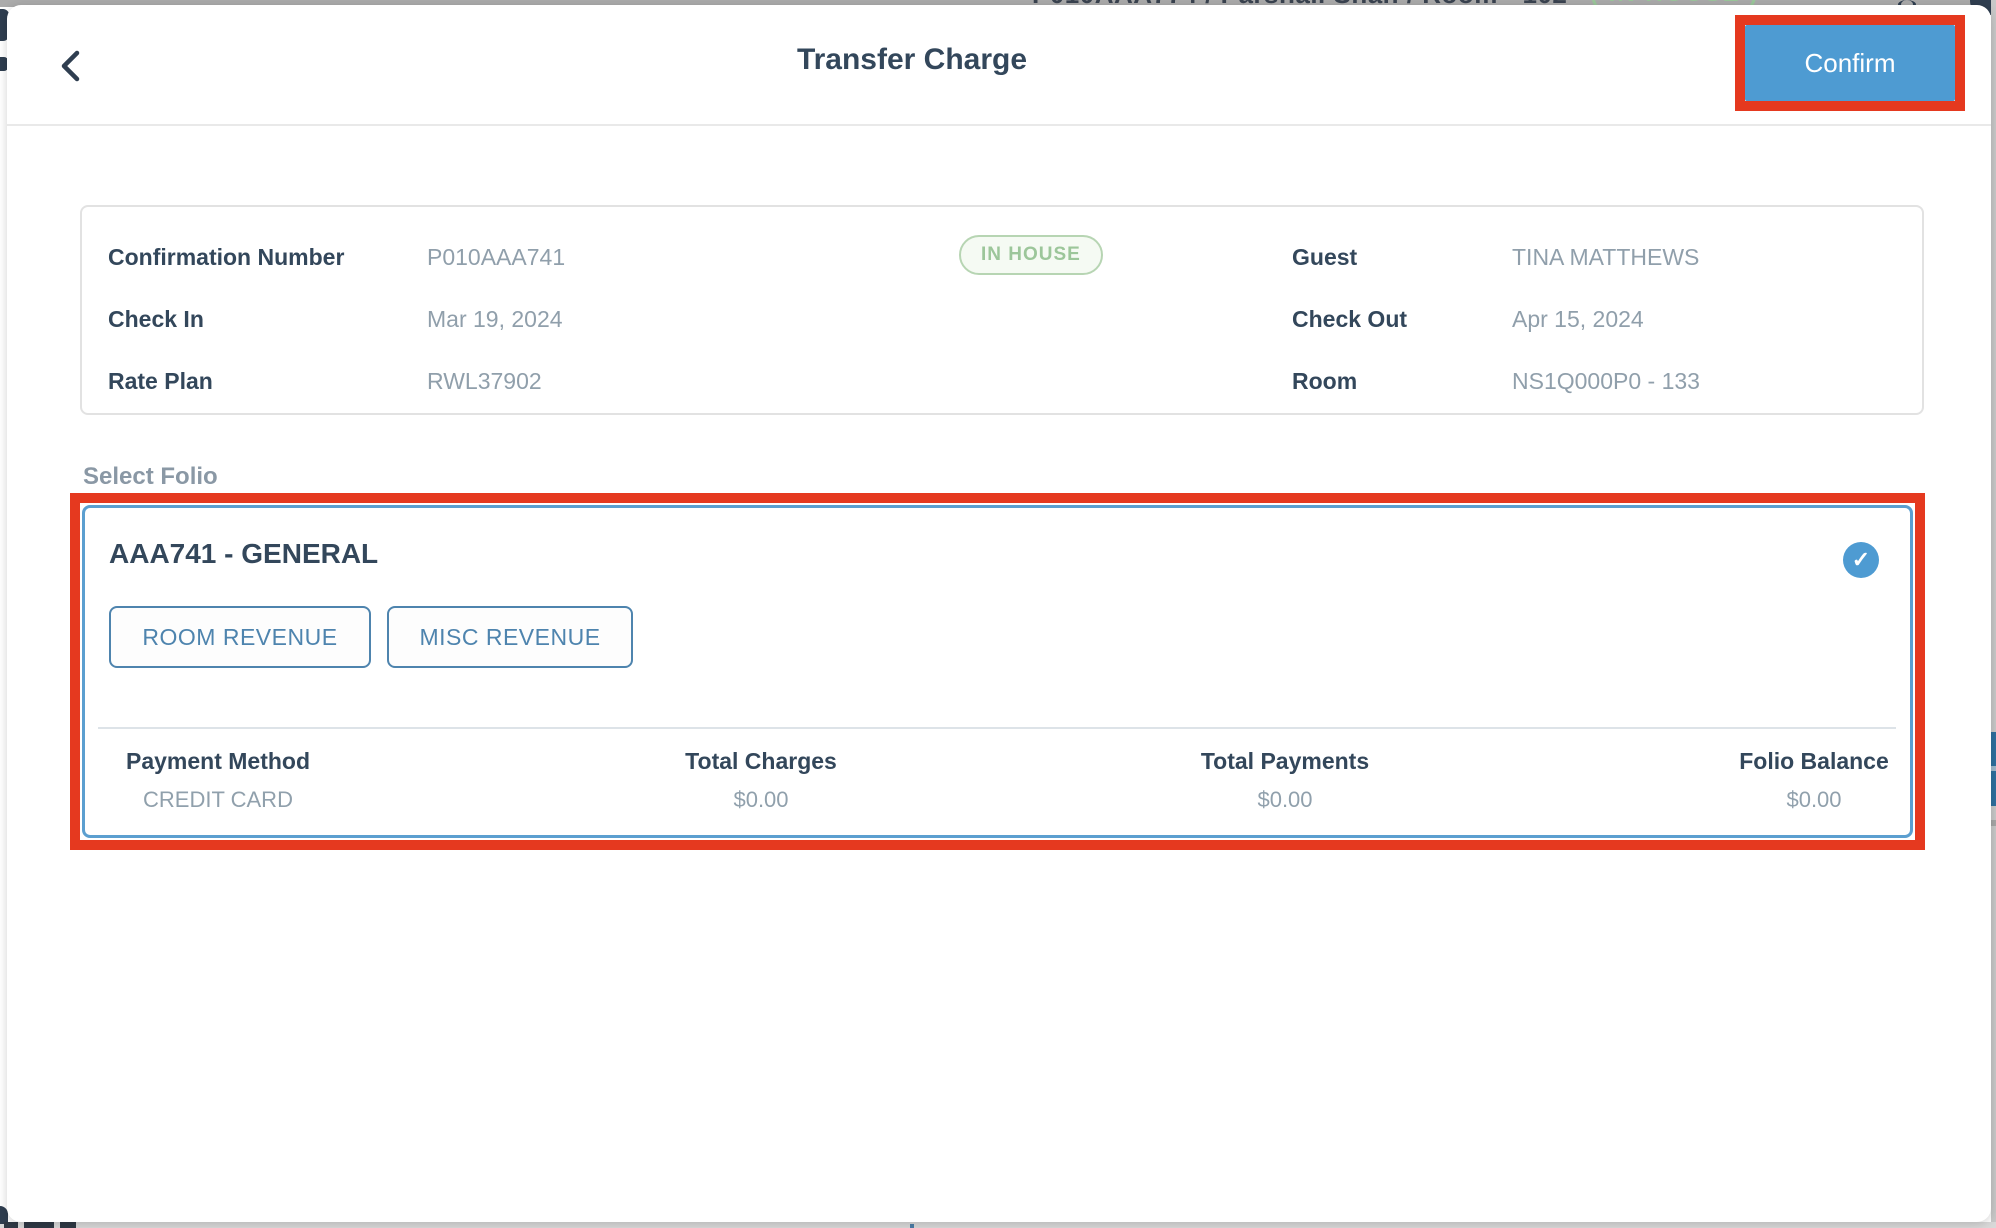 Image resolution: width=1996 pixels, height=1228 pixels. What do you see at coordinates (1031, 255) in the screenshot?
I see `in-house-status-badge: IN HOUSE` at bounding box center [1031, 255].